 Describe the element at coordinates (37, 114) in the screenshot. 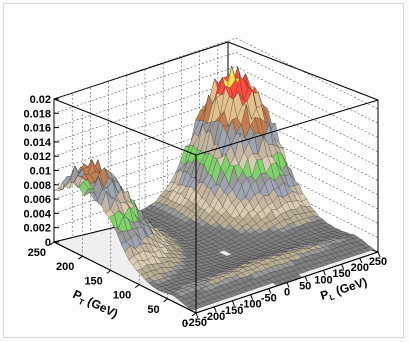

I see `z-tick-label: 0.018` at that location.